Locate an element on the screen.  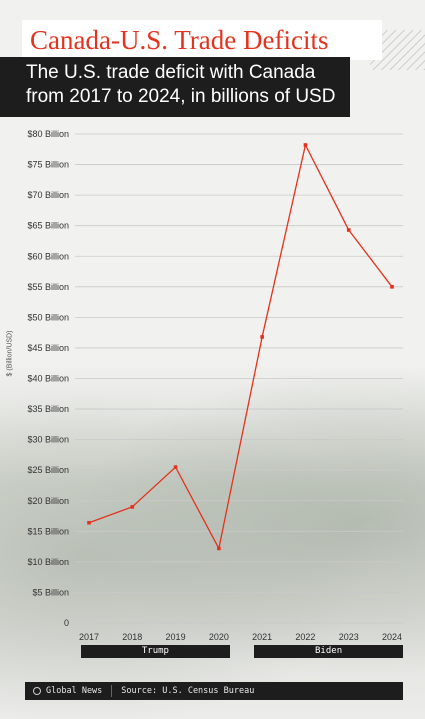
subtitle-line-1: The U.S. trade deficit with Canada is located at coordinates (171, 72).